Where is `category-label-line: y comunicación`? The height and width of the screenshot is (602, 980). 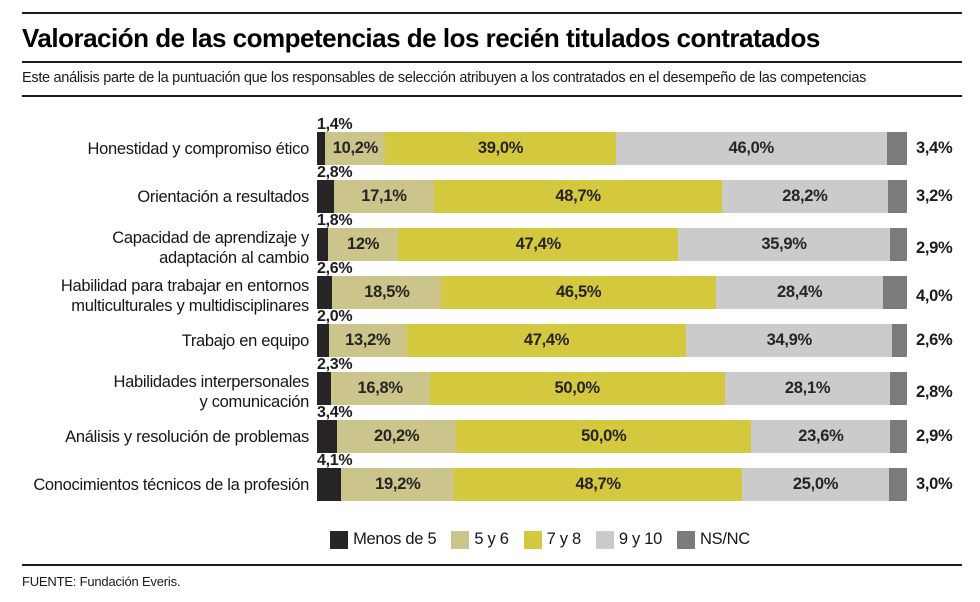 category-label-line: y comunicación is located at coordinates (254, 402).